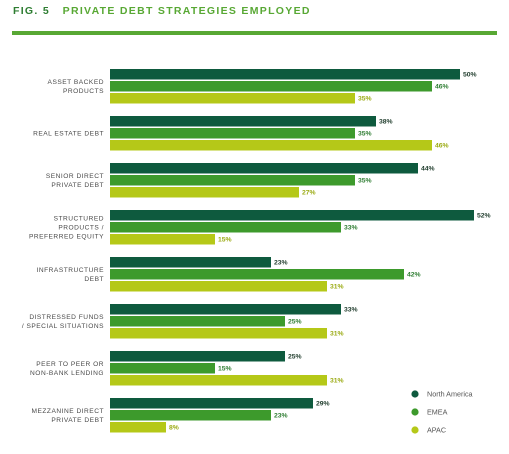 Image resolution: width=509 pixels, height=454 pixels. I want to click on category-group: ASSET BACKED PRODUCTS 50% 46% 35%, so click(262, 86).